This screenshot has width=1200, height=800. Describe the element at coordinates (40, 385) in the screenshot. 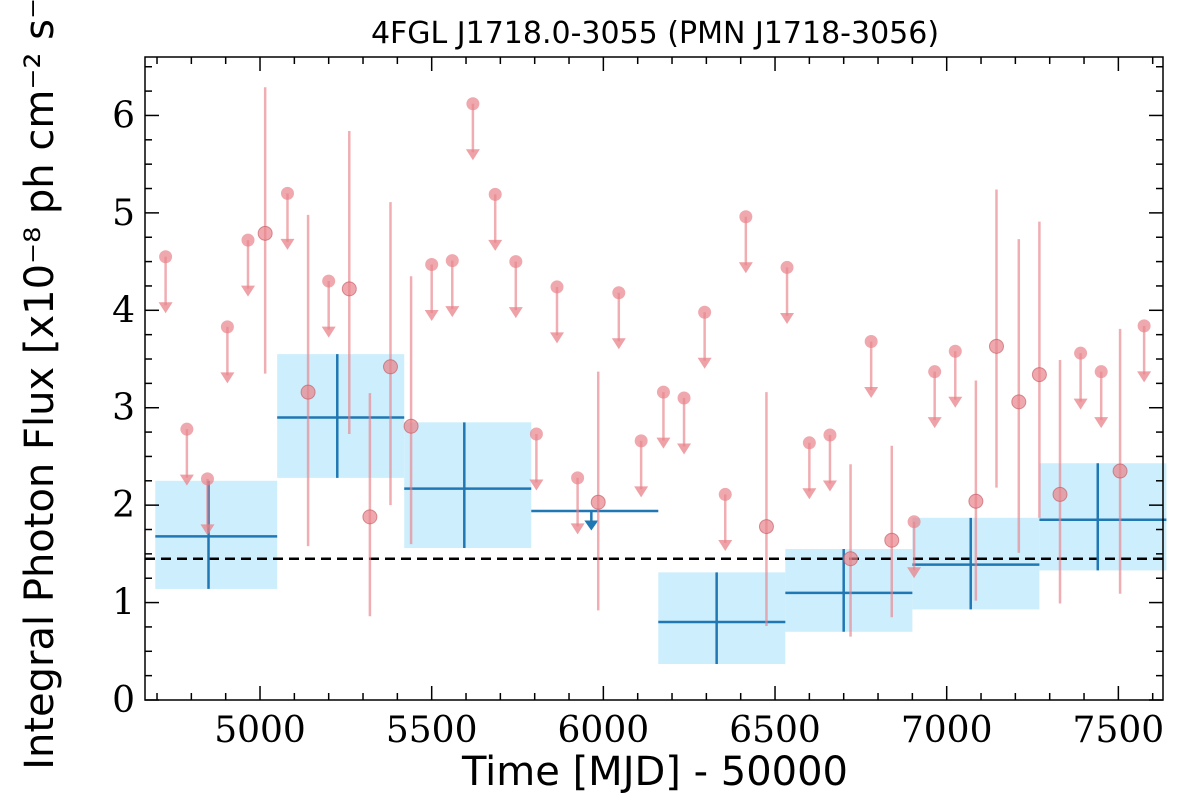

I see `y-axis-label: Integral Photon Flux [x10⁻⁸ ph cm⁻² s⁻¹]` at that location.